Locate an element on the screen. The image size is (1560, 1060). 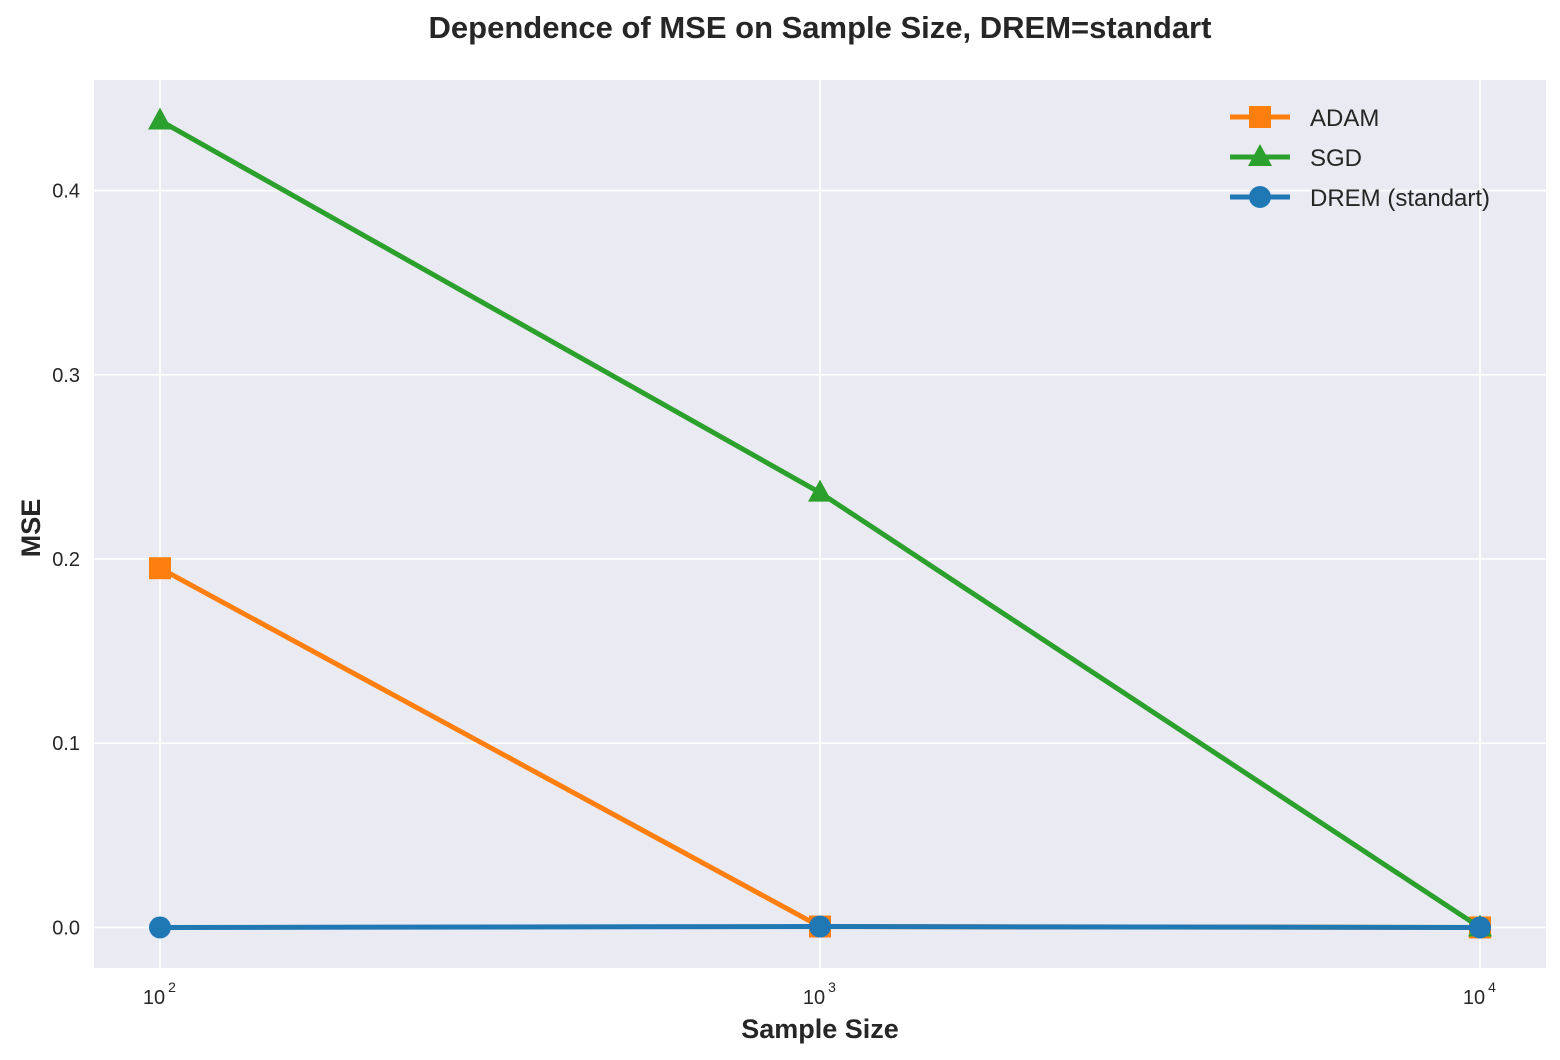
y-tick-label: 0.3 is located at coordinates (66, 376).